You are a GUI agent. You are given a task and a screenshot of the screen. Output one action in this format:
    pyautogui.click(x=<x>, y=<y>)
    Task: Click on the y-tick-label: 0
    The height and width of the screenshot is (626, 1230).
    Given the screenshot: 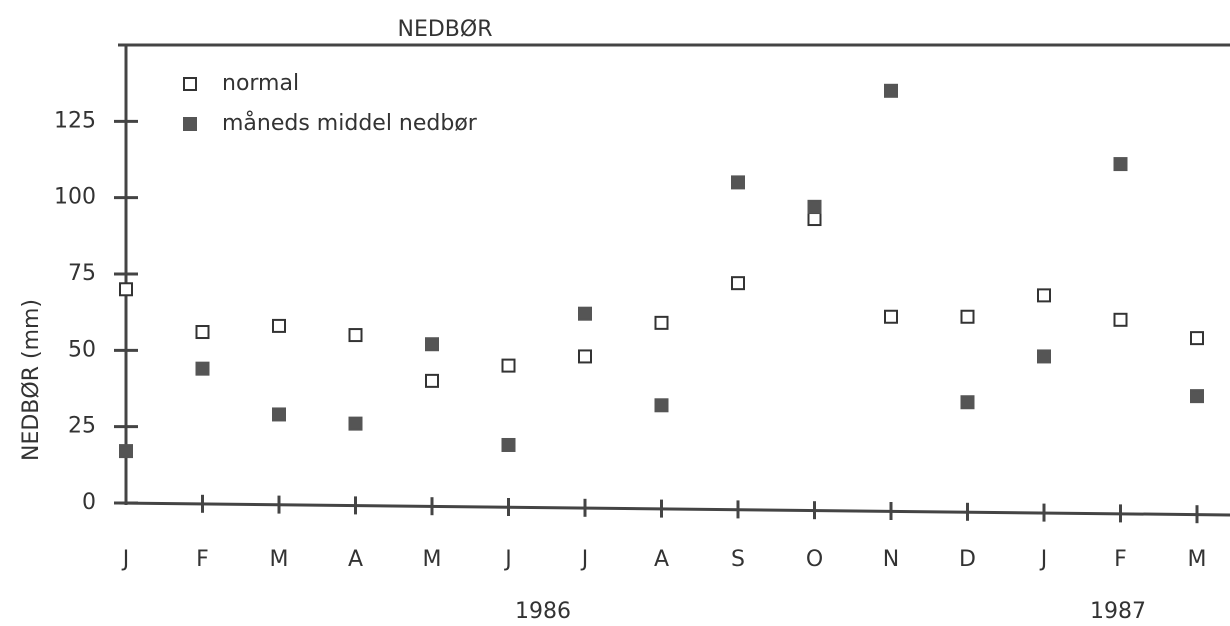 What is the action you would take?
    pyautogui.click(x=89, y=502)
    